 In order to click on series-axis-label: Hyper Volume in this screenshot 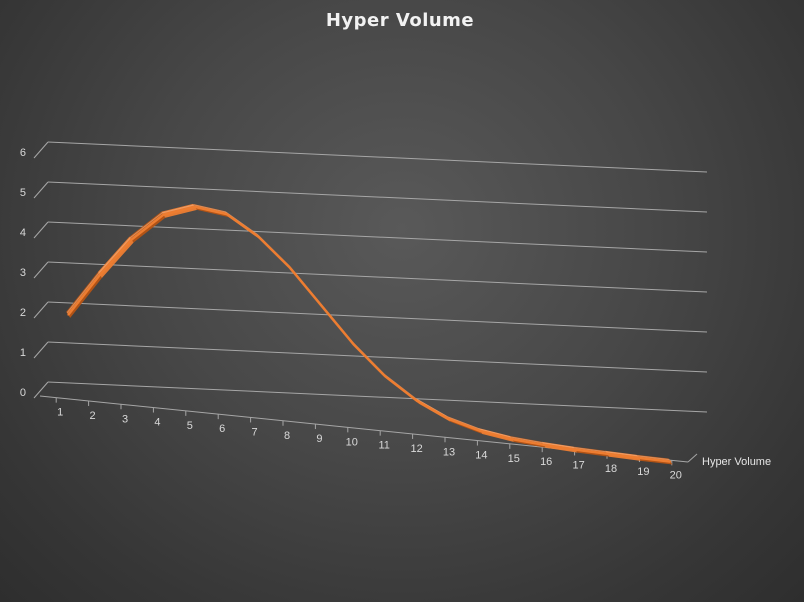, I will do `click(736, 462)`.